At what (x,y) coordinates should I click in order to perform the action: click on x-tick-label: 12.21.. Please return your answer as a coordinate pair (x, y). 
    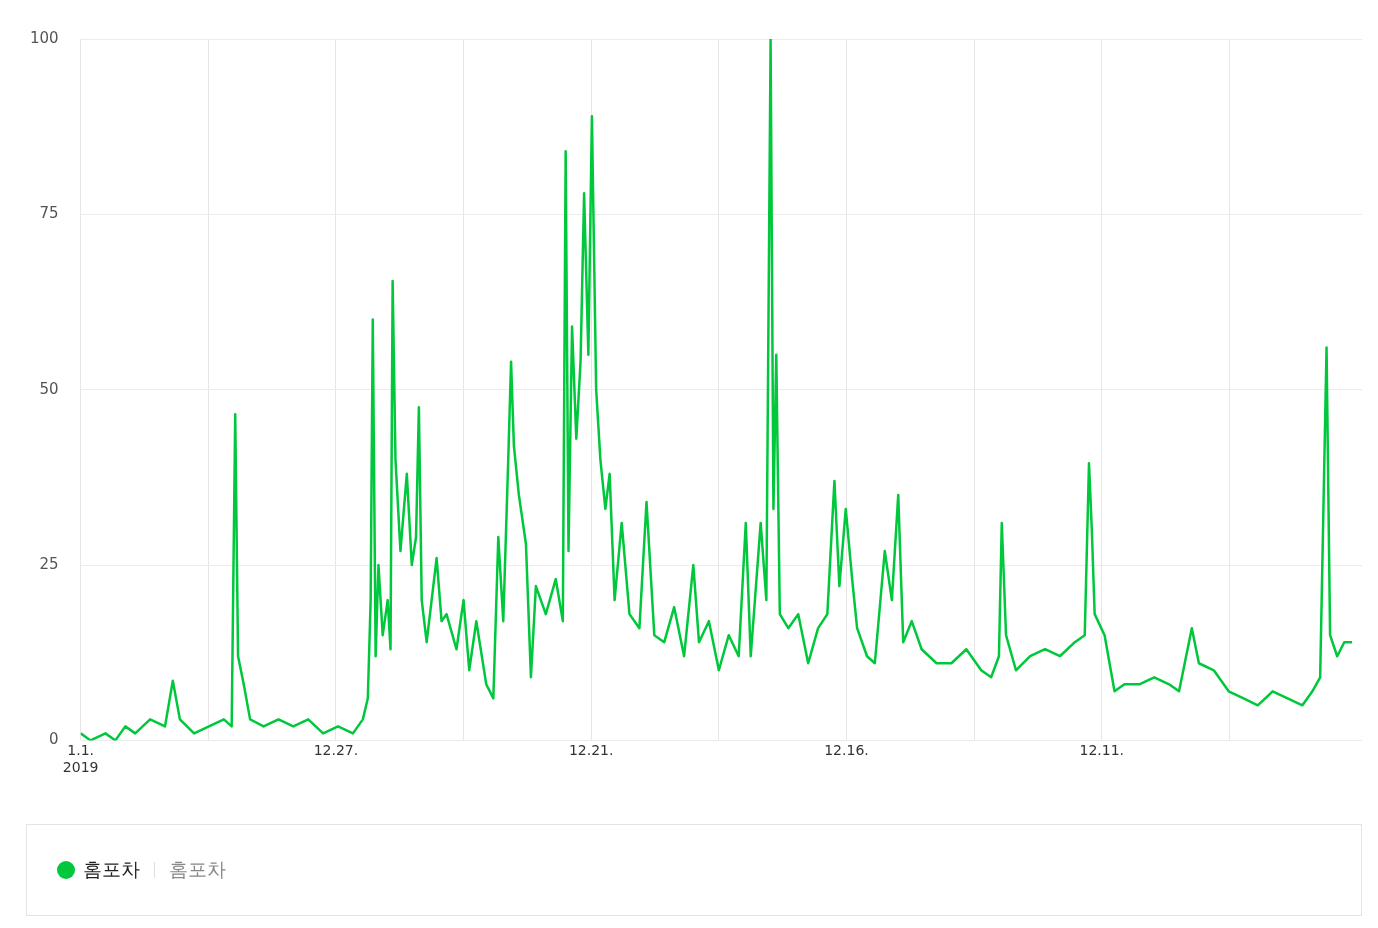
    Looking at the image, I should click on (591, 750).